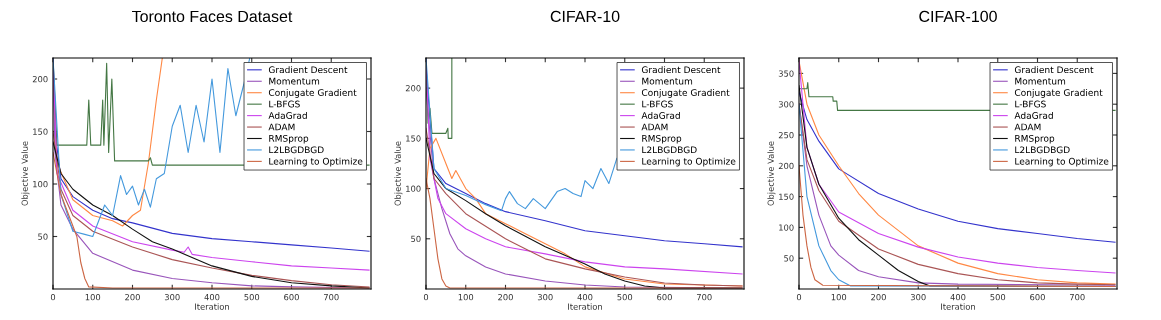 The width and height of the screenshot is (1161, 320). I want to click on chart-title: CIFAR-100, so click(958, 16).